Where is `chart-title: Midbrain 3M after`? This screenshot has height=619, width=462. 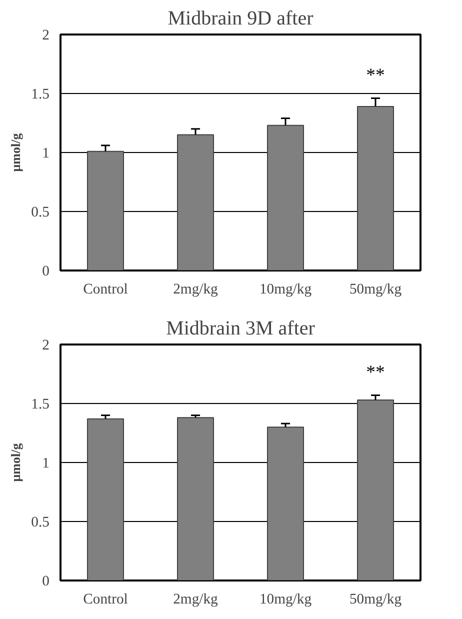
chart-title: Midbrain 3M after is located at coordinates (241, 329).